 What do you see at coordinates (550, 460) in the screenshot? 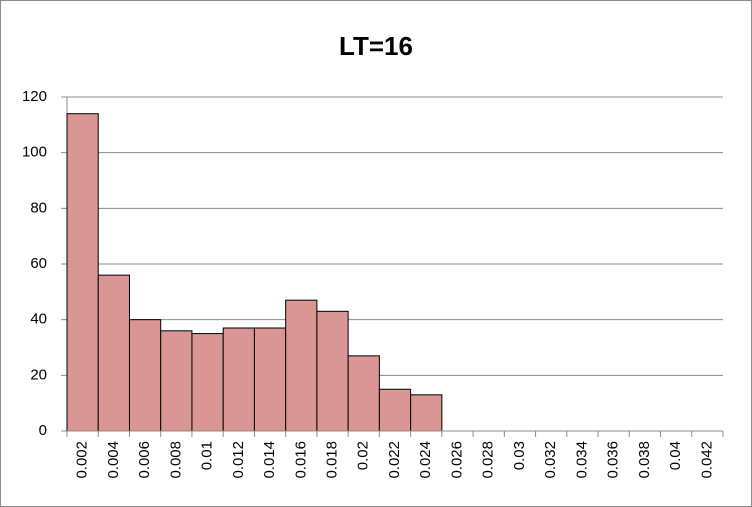
I see `x-tick-label: 0.032` at bounding box center [550, 460].